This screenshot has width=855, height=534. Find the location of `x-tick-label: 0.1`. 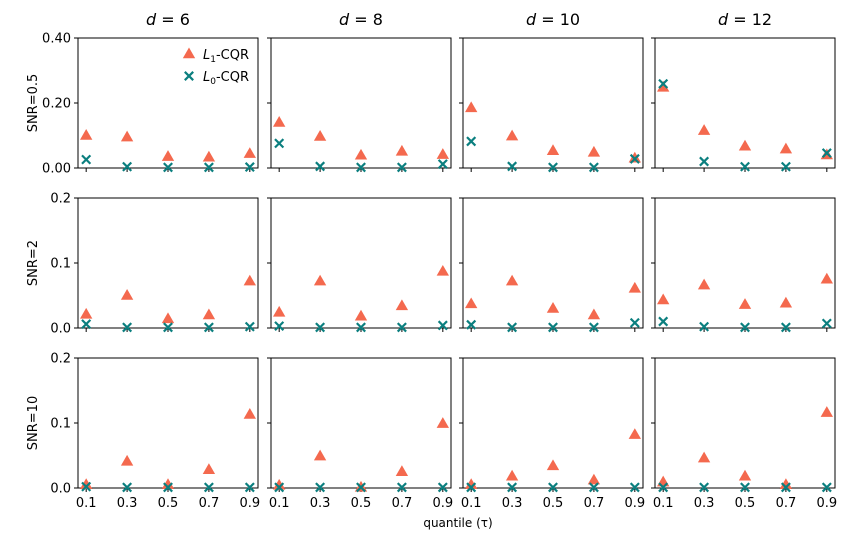

x-tick-label: 0.1 is located at coordinates (663, 503).